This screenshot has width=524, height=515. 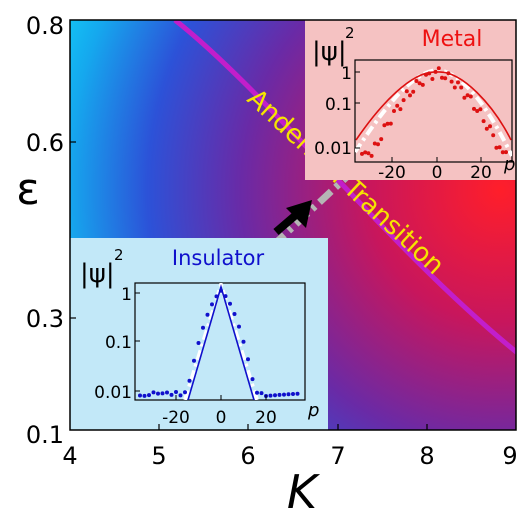 I want to click on insulator-title: Insulator, so click(x=218, y=258).